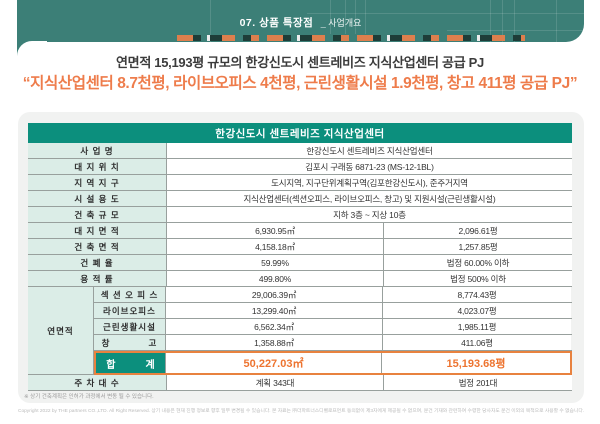 The width and height of the screenshot is (600, 424). What do you see at coordinates (275, 382) in the screenshot?
I see `row-value-planned: 계획 343대` at bounding box center [275, 382].